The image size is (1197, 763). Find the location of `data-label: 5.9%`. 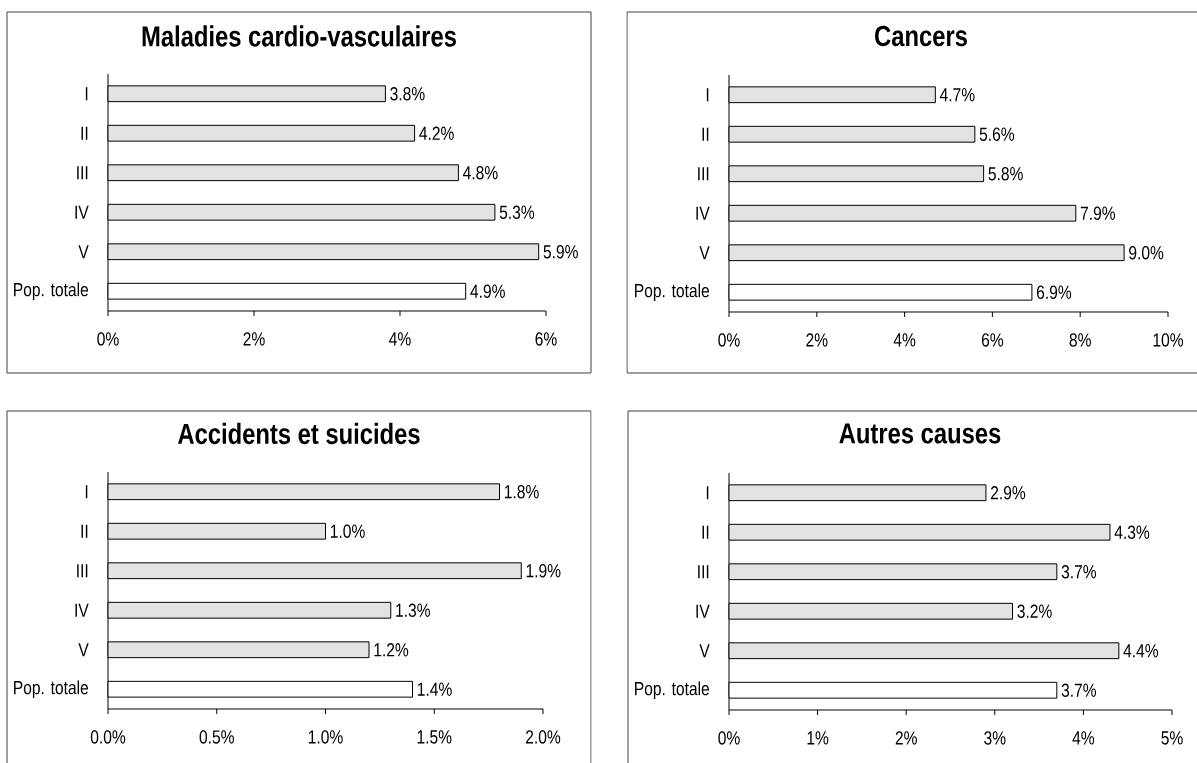

data-label: 5.9% is located at coordinates (560, 252).